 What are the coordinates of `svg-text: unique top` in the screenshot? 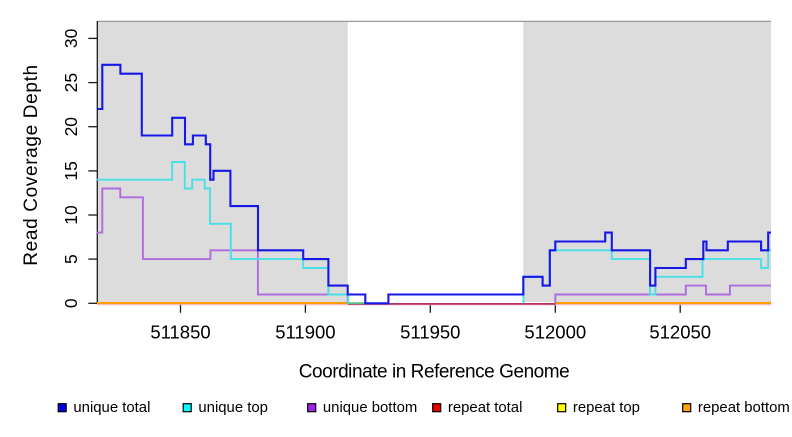 It's located at (233, 408).